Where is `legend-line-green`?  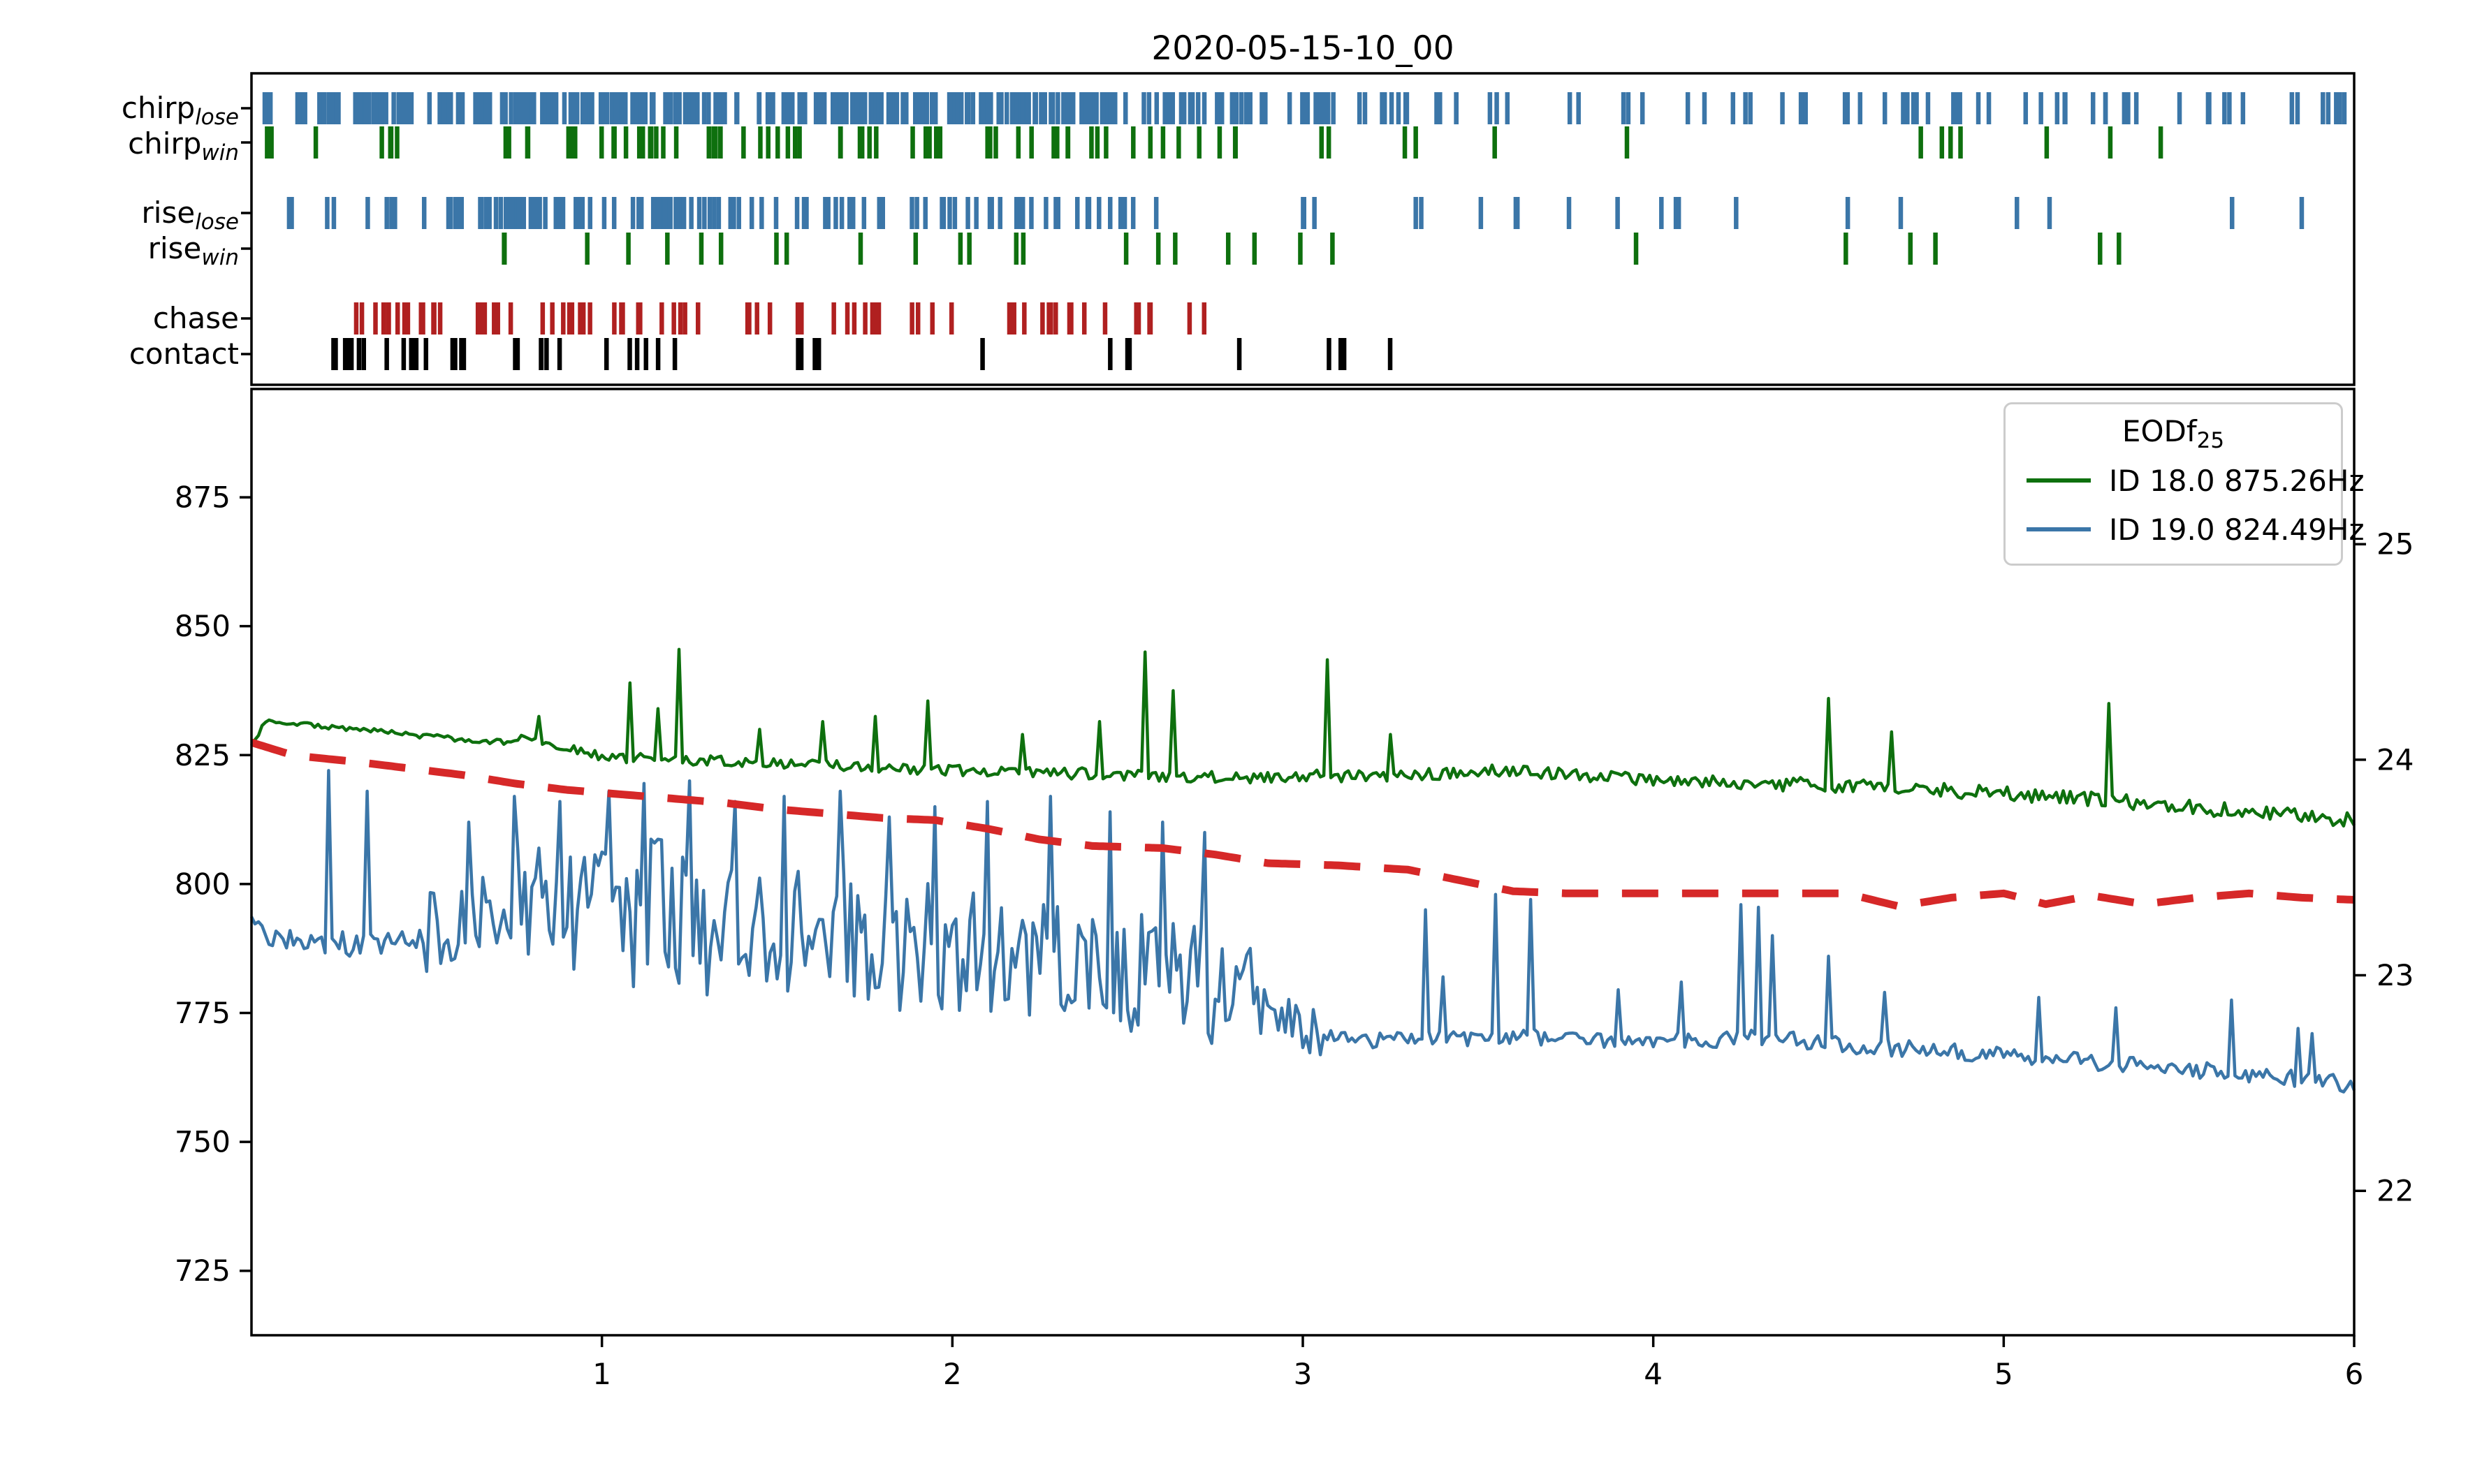 legend-line-green is located at coordinates (2059, 481).